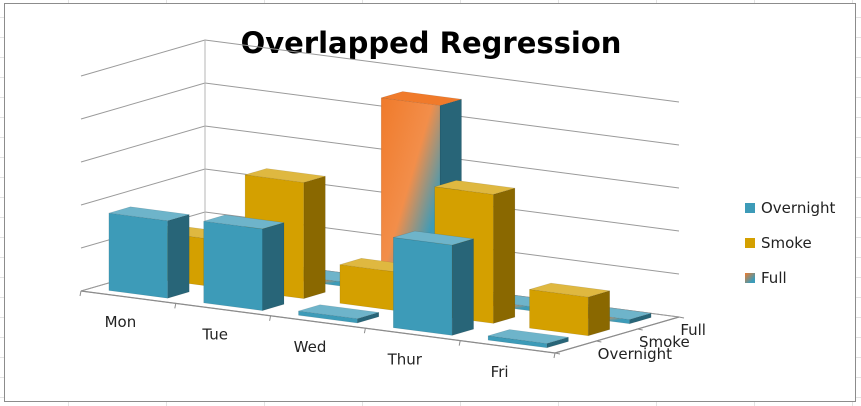  I want to click on series-axis-label: Full, so click(693, 330).